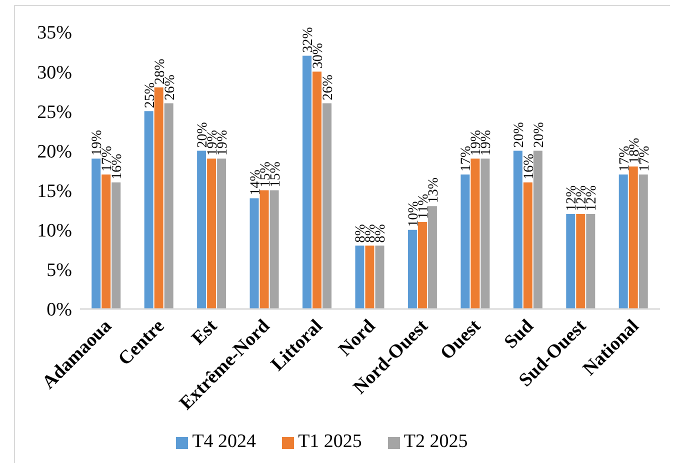  What do you see at coordinates (59, 271) in the screenshot?
I see `y-tick-label: 5%` at bounding box center [59, 271].